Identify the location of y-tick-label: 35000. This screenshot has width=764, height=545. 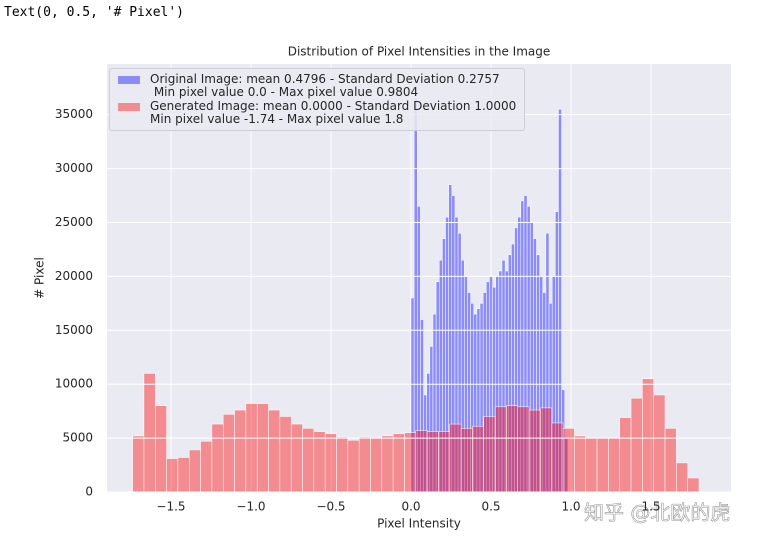
(74, 114).